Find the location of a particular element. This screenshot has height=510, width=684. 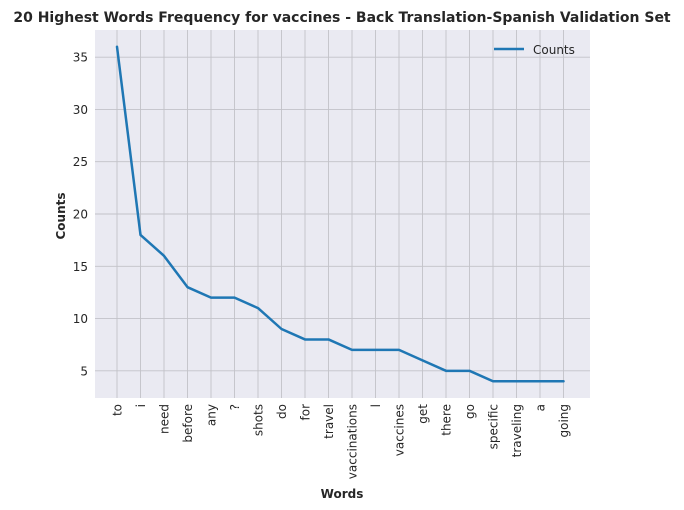

x-tick-label: do is located at coordinates (282, 411).